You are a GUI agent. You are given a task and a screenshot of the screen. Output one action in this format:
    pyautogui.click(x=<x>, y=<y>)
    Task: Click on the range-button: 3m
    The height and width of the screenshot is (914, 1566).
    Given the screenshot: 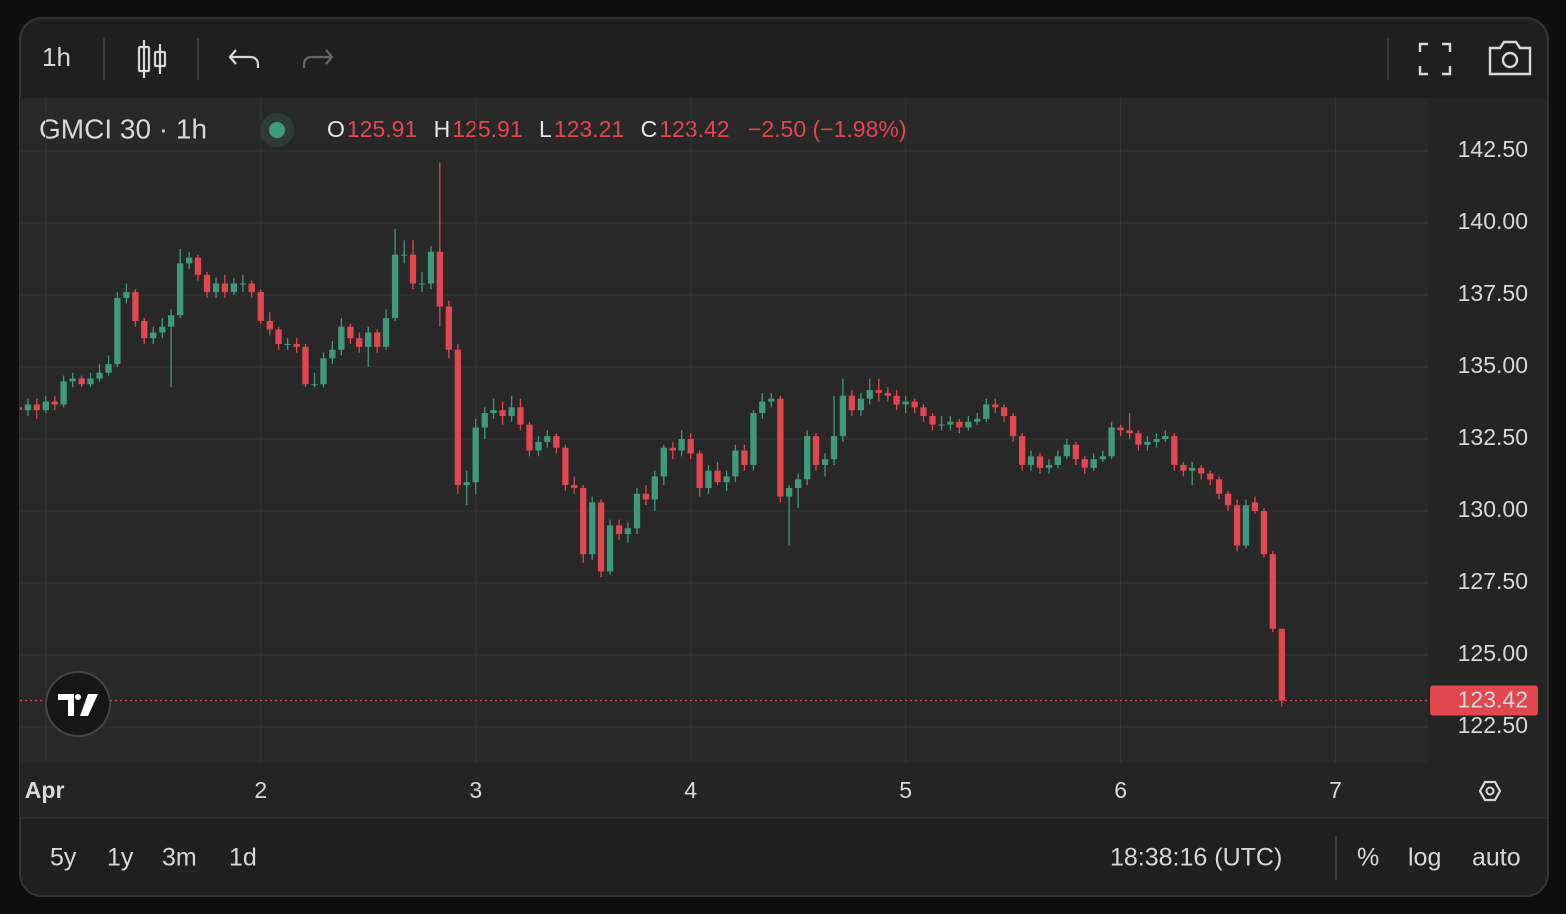 What is the action you would take?
    pyautogui.click(x=179, y=858)
    